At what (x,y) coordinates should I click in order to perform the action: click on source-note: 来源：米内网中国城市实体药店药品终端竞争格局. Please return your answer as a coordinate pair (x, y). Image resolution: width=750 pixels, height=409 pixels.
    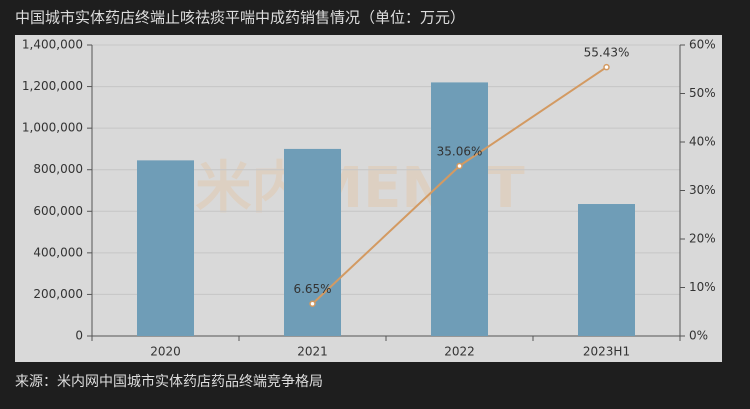
    Looking at the image, I should click on (169, 381).